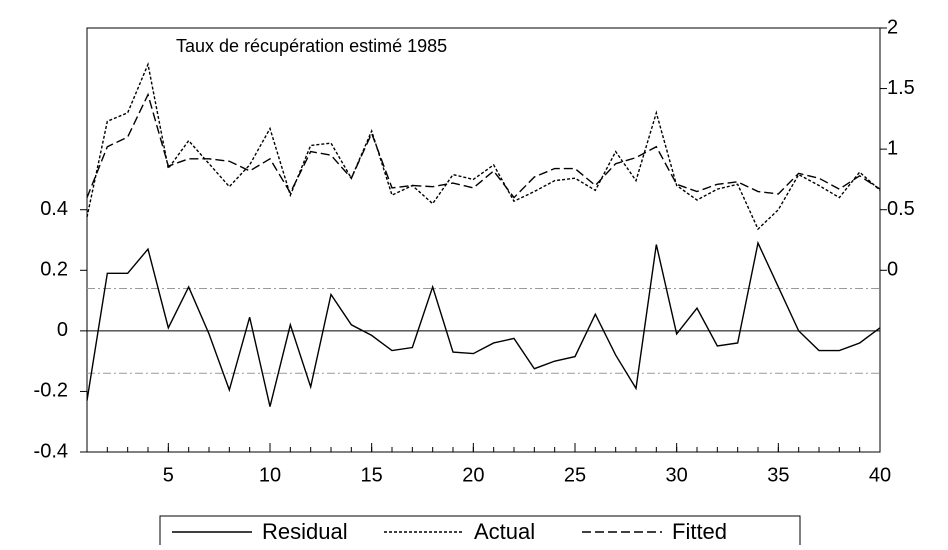 Image resolution: width=948 pixels, height=550 pixels. What do you see at coordinates (677, 475) in the screenshot?
I see `x-tick-label: 30` at bounding box center [677, 475].